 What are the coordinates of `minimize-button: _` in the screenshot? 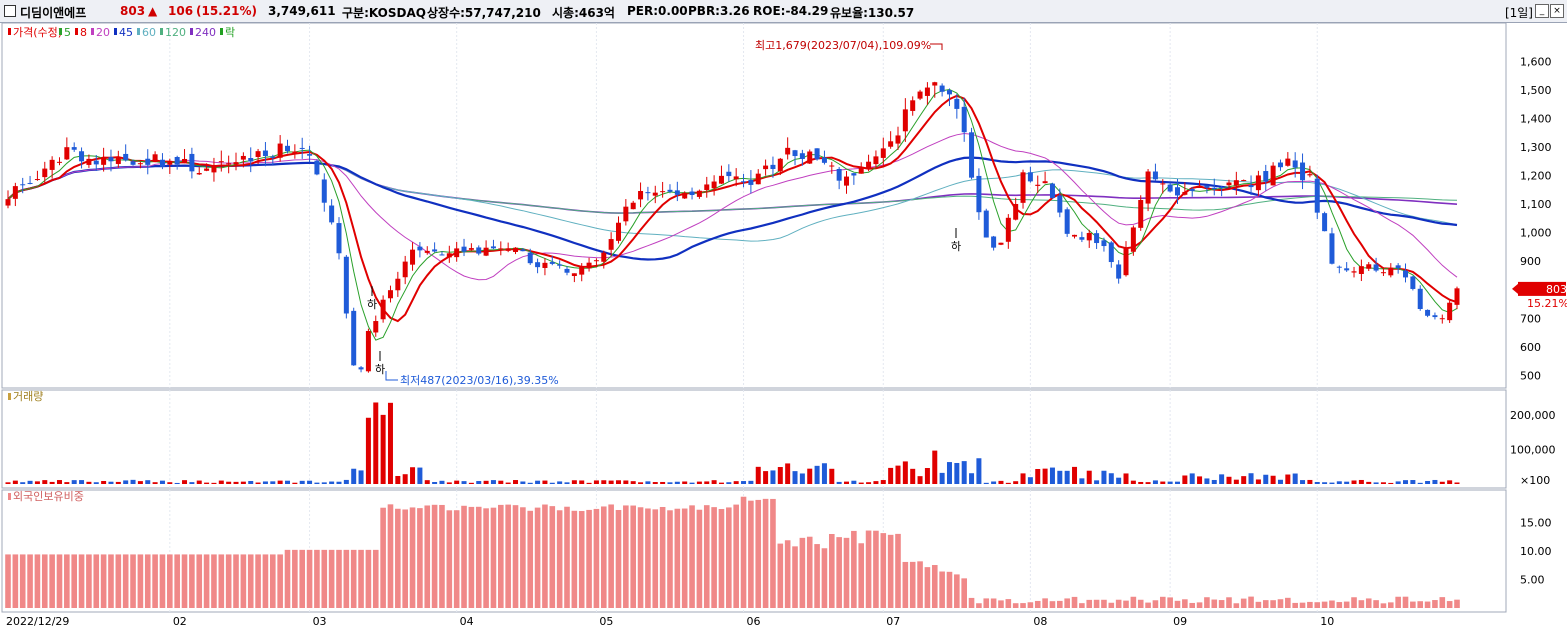 It's located at (1542, 11).